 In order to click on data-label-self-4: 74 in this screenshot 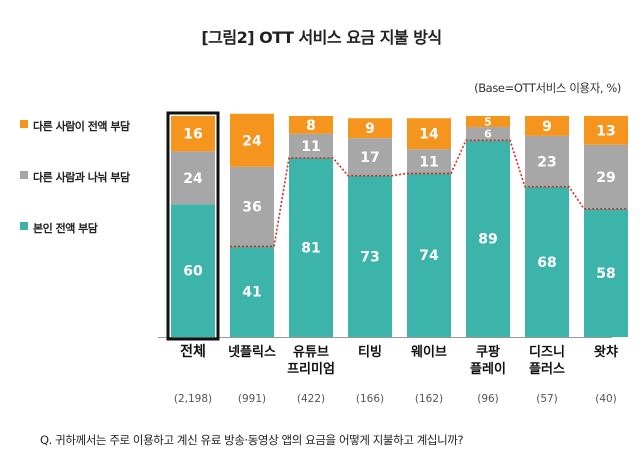, I will do `click(429, 256)`.